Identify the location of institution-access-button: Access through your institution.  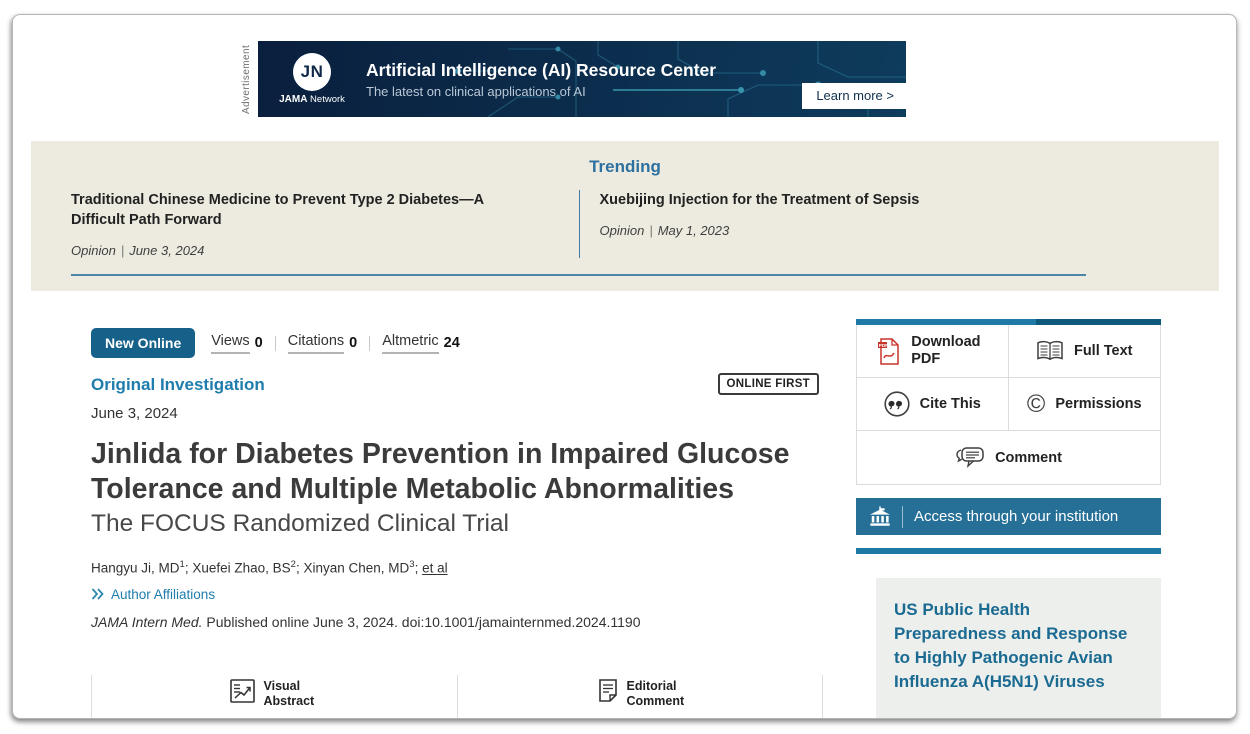
(1008, 516).